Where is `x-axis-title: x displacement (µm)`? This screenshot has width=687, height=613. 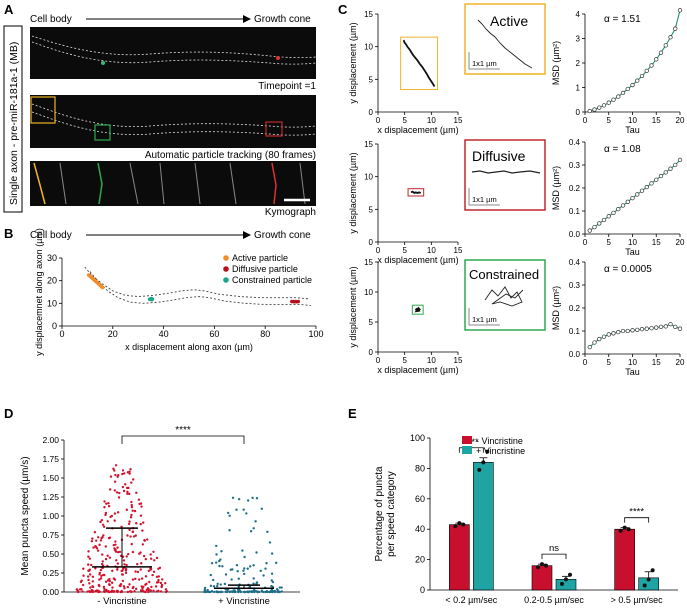 x-axis-title: x displacement (µm) is located at coordinates (417, 370).